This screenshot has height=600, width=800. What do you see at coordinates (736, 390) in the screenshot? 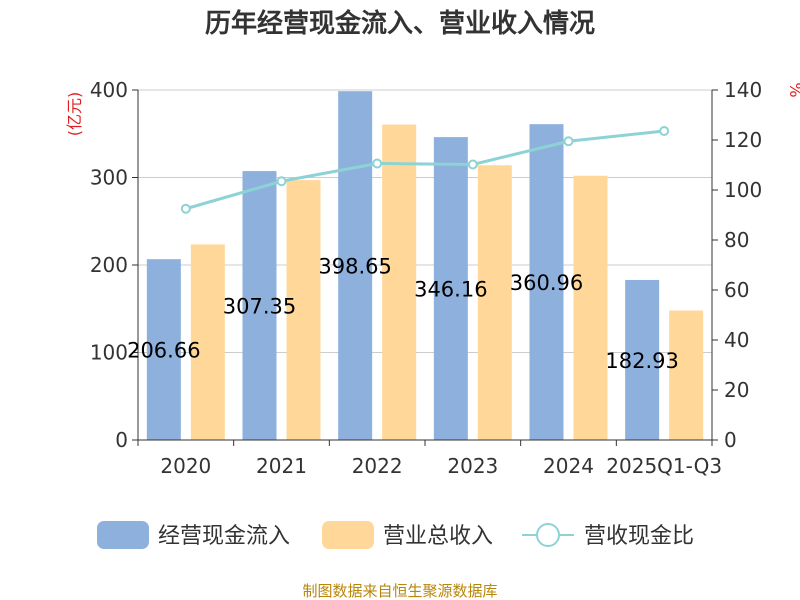
I see `right-axis-tick-label: 20` at bounding box center [736, 390].